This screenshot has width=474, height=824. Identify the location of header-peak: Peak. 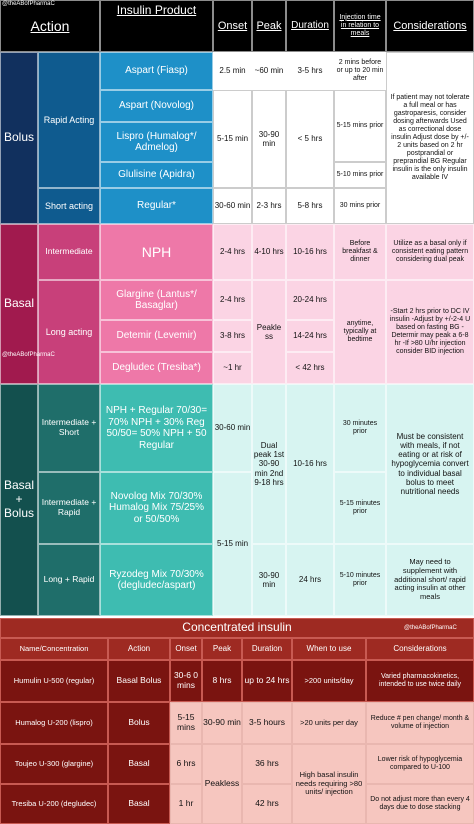
(269, 26).